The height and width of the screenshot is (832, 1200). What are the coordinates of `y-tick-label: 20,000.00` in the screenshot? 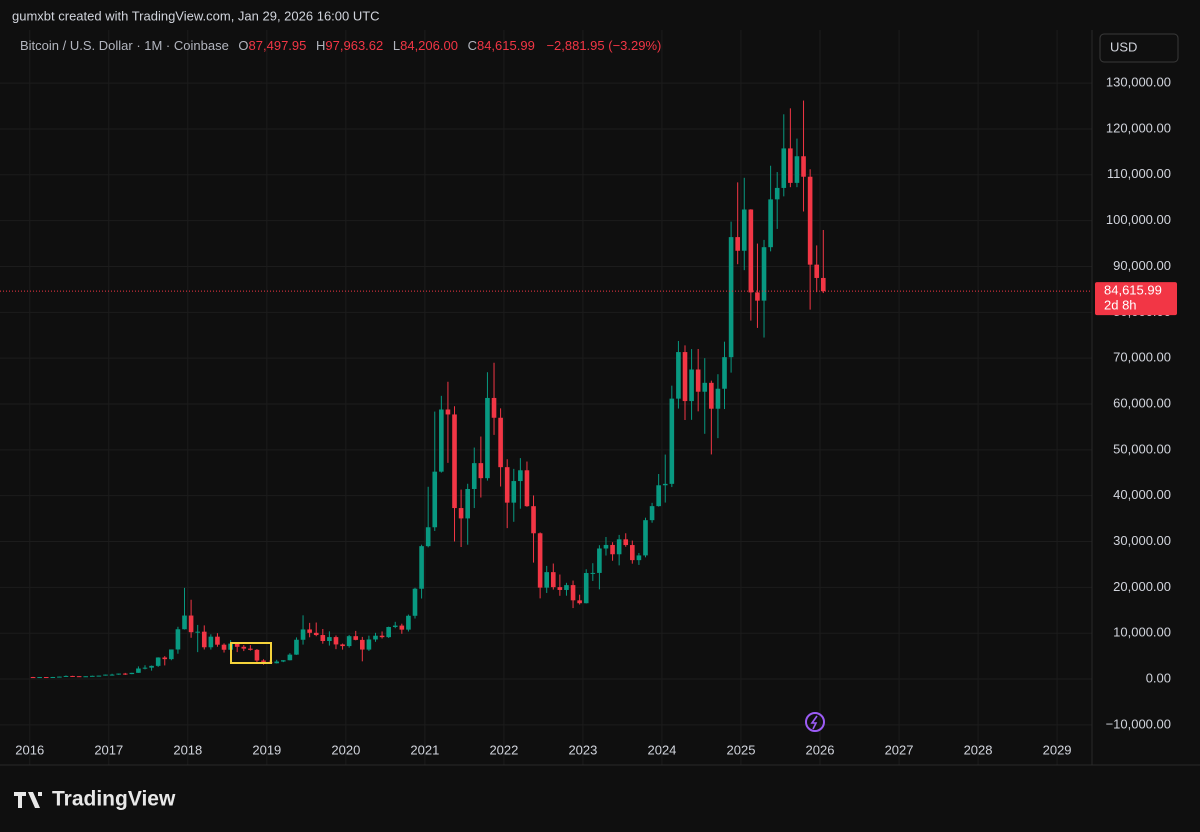 It's located at (1142, 586).